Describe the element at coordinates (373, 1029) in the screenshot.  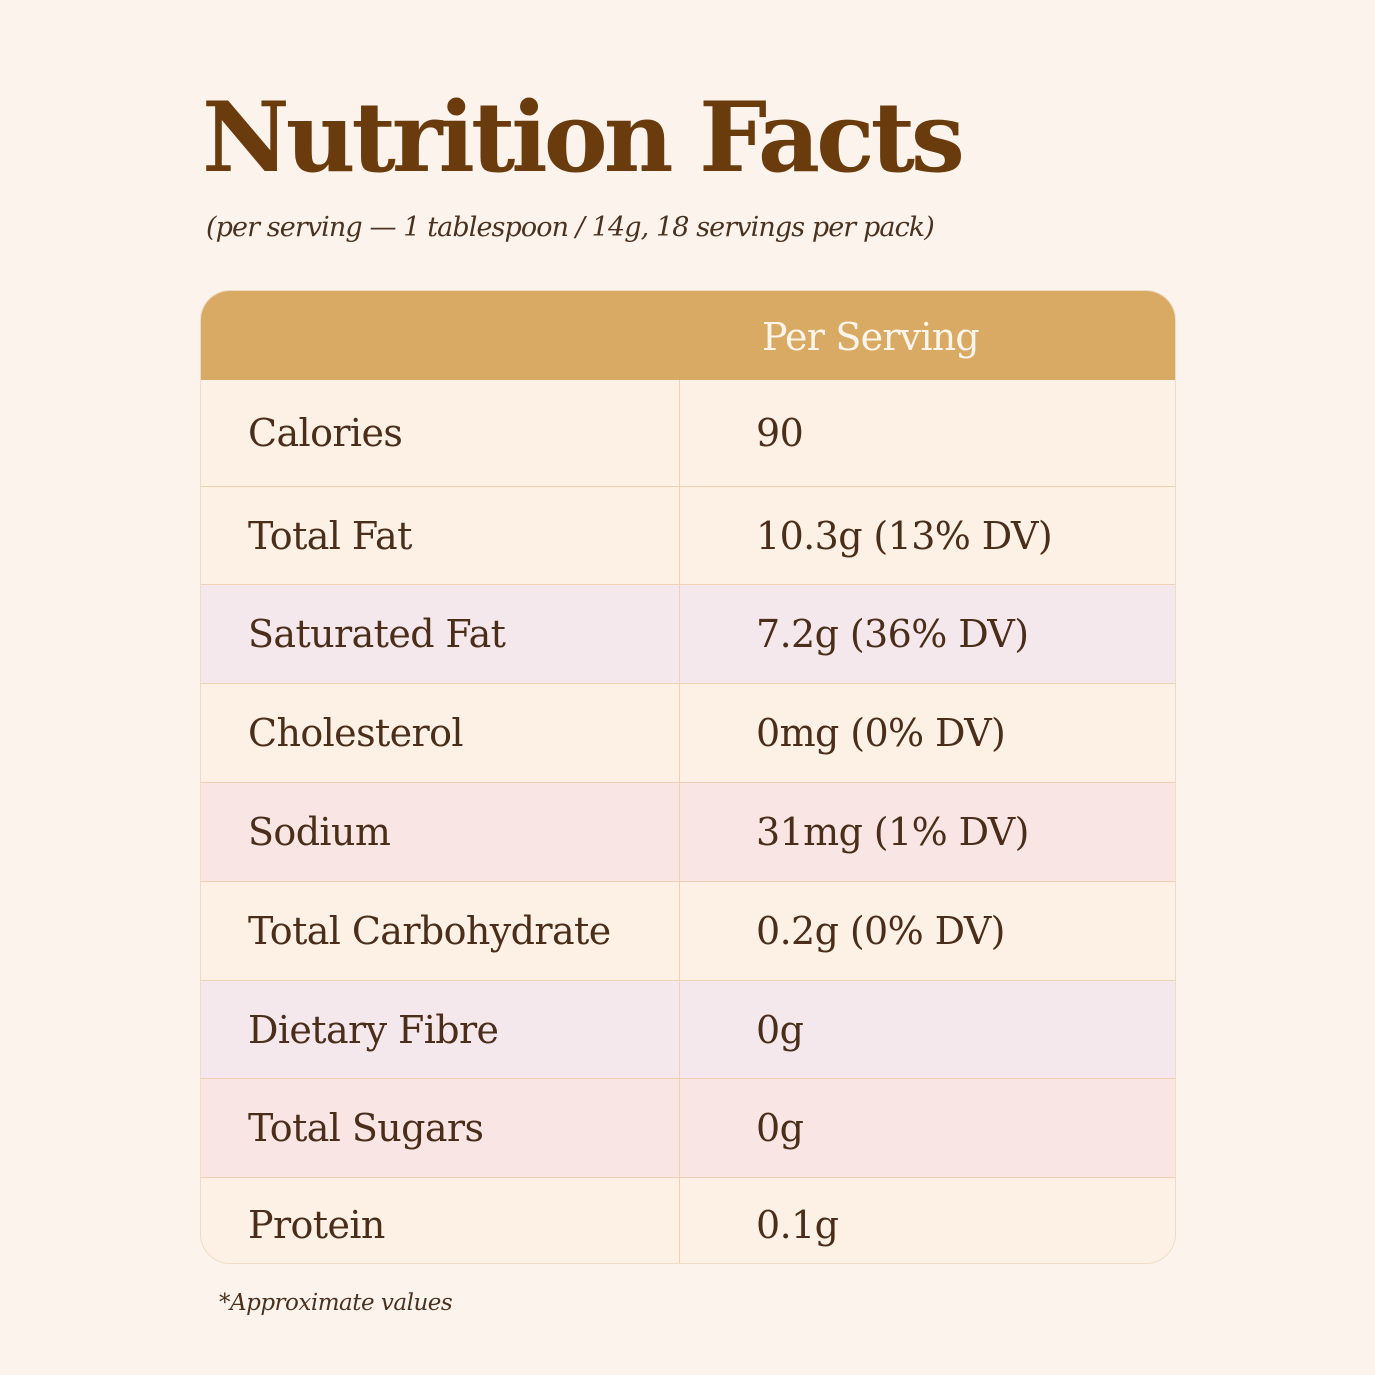
I see `nutrient-name: Dietary Fibre` at that location.